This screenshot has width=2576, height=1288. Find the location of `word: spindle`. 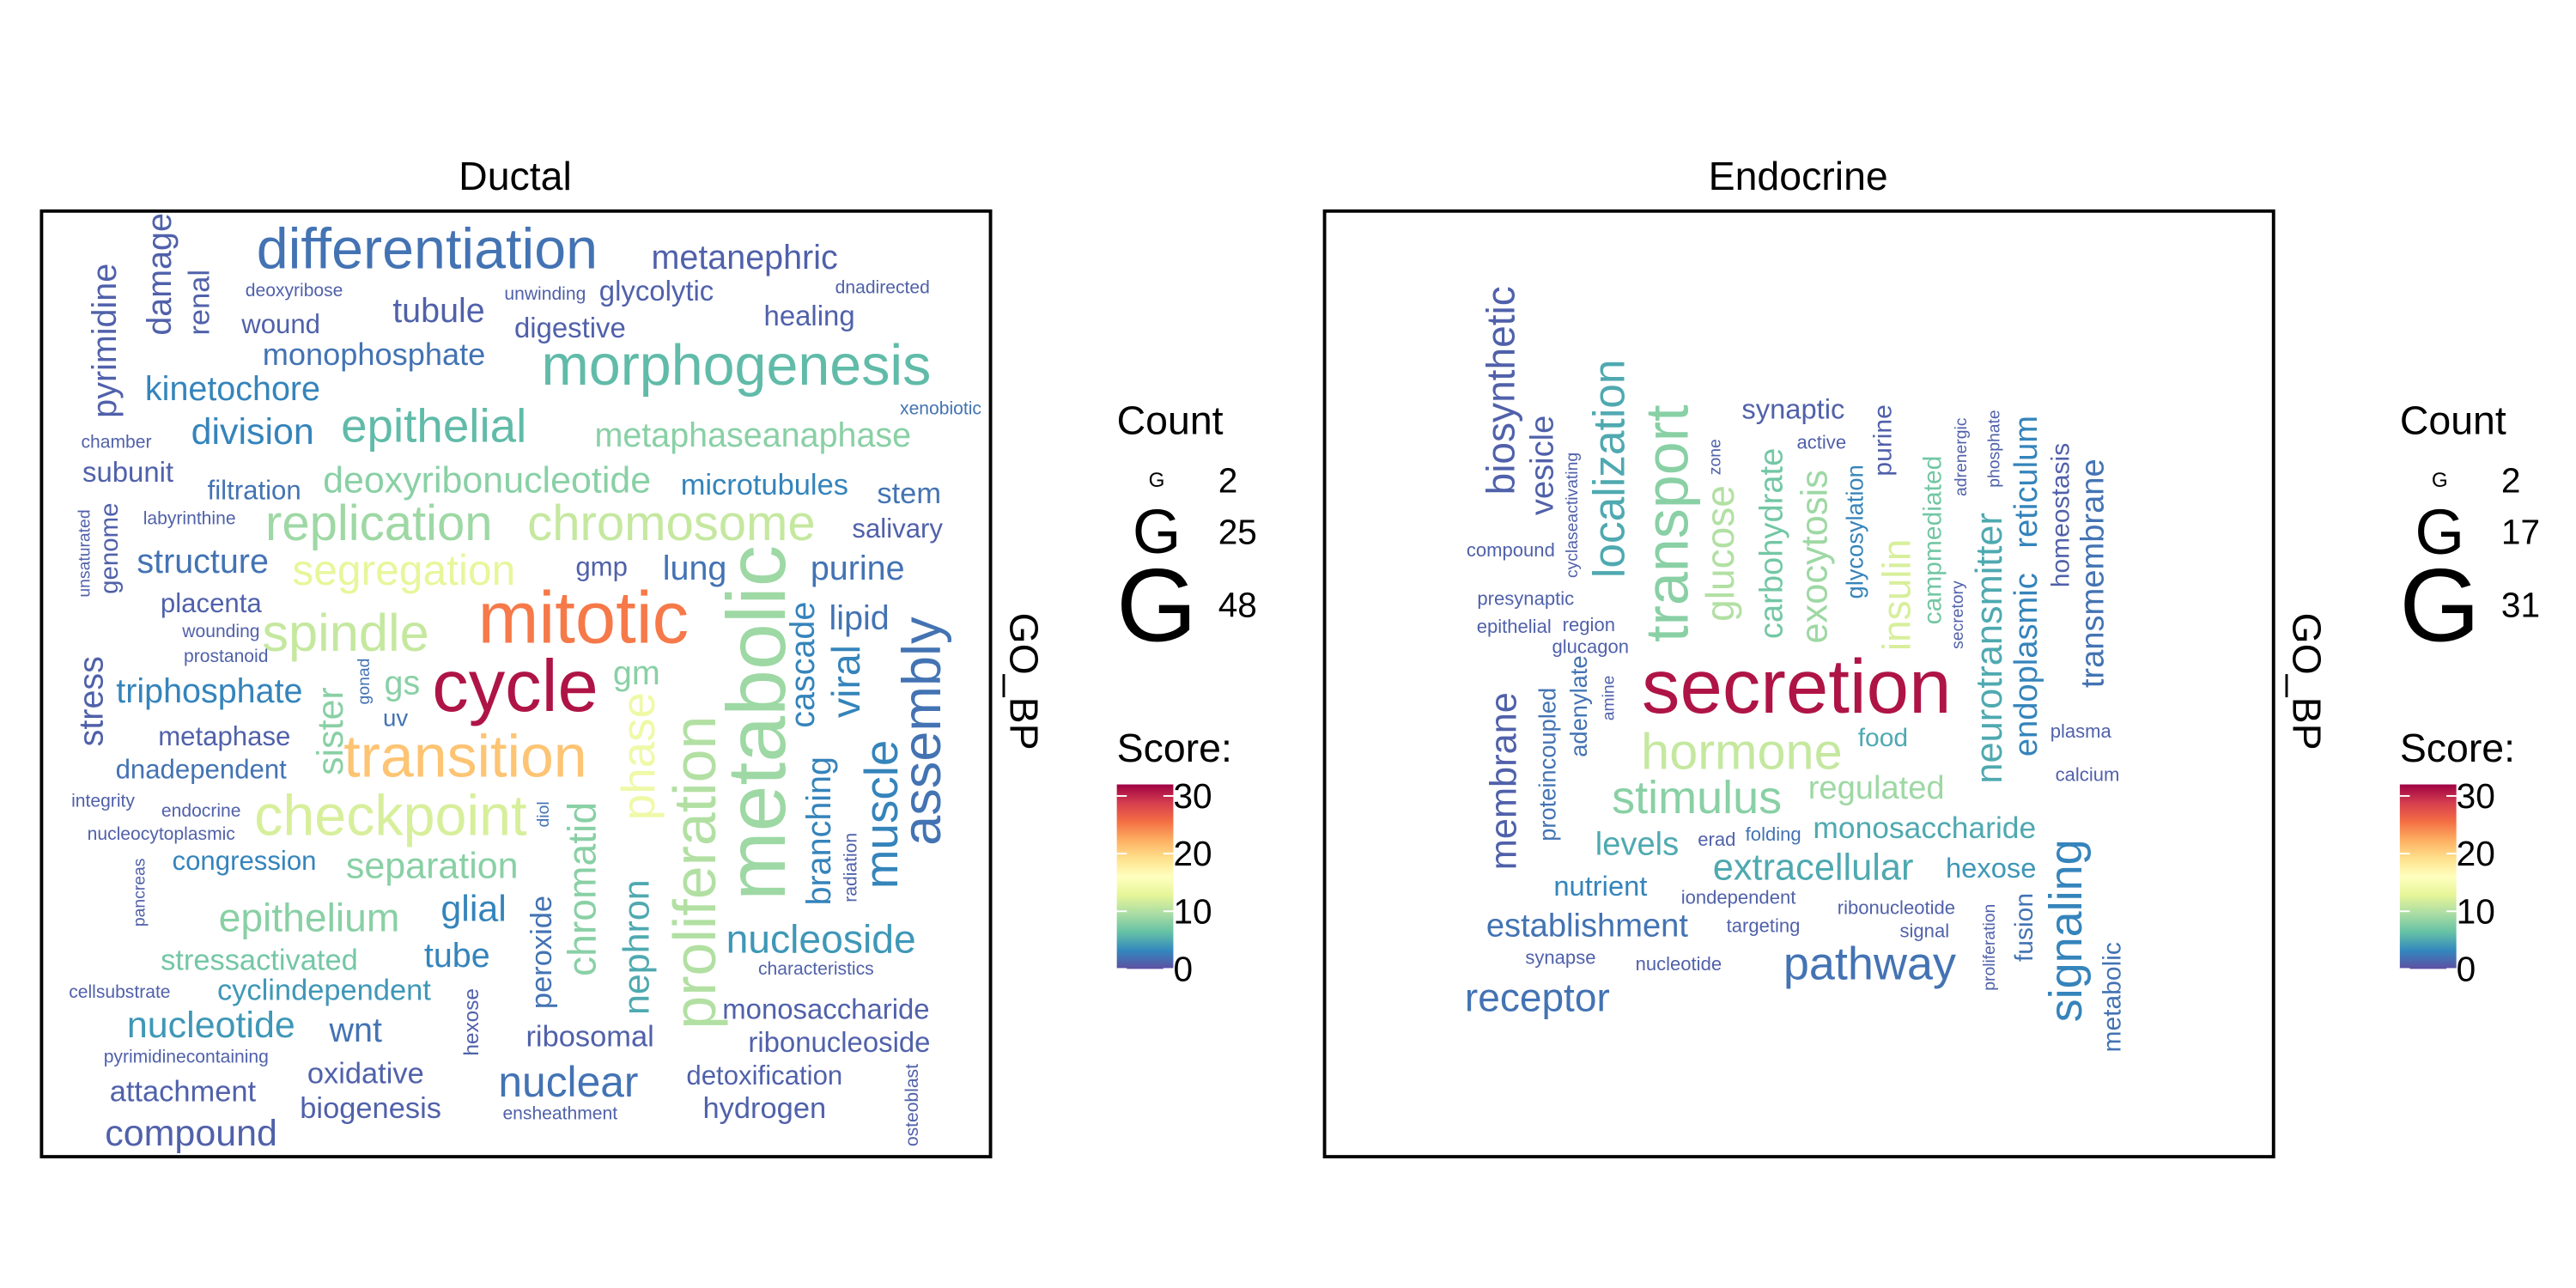

word: spindle is located at coordinates (345, 633).